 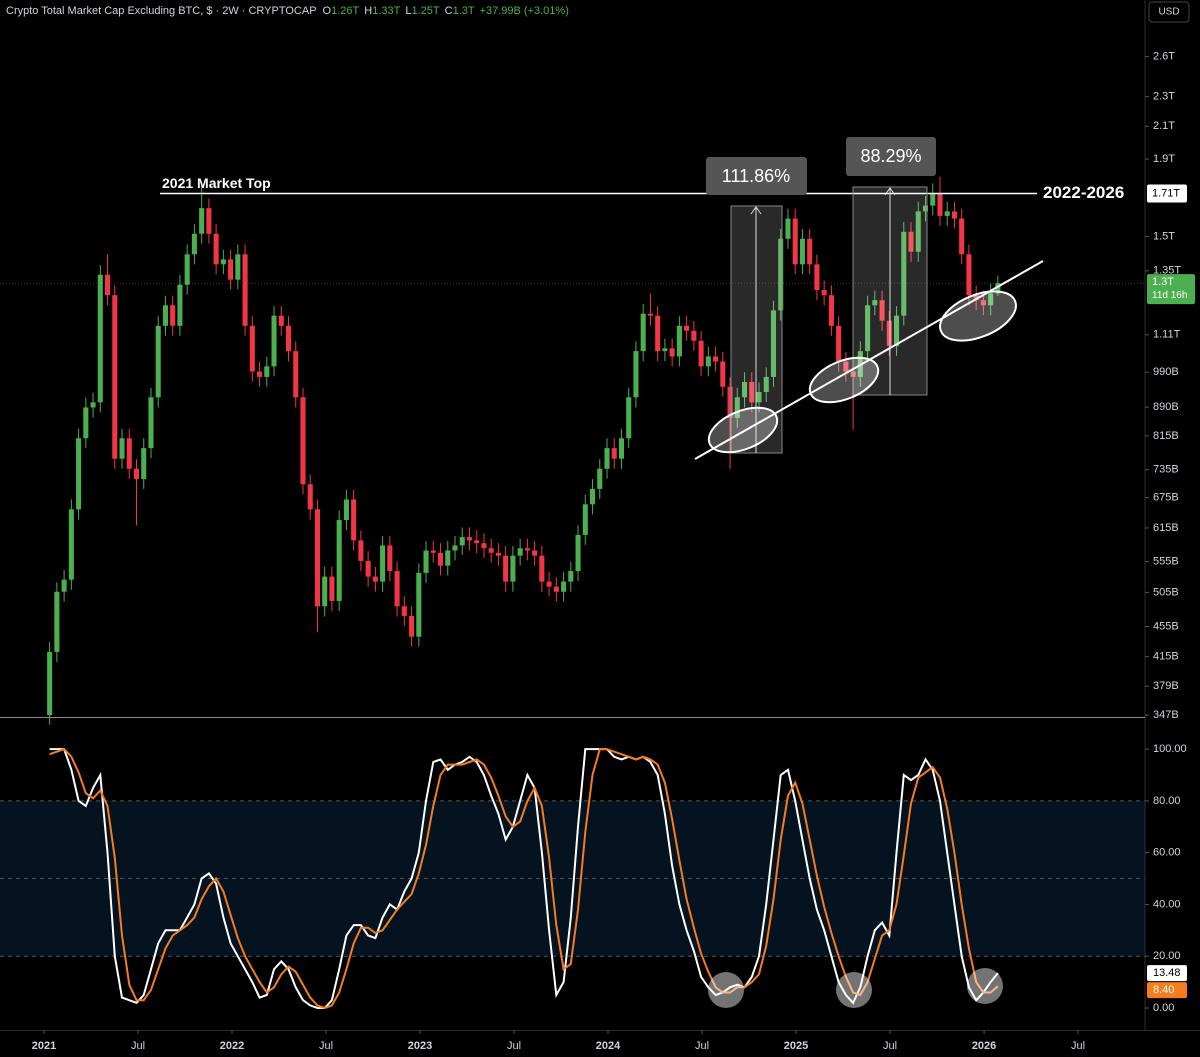 What do you see at coordinates (327, 11) in the screenshot?
I see `ohlc-key: O` at bounding box center [327, 11].